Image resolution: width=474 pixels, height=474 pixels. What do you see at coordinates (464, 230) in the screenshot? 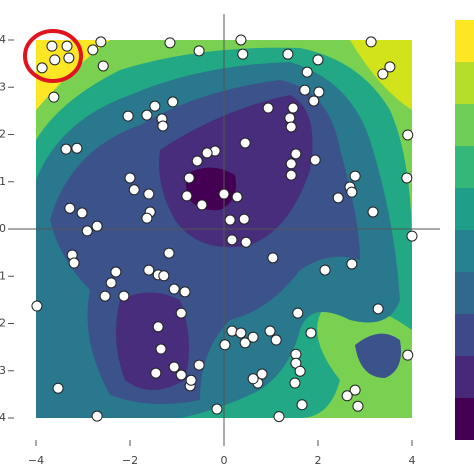
I see `colorbar` at bounding box center [464, 230].